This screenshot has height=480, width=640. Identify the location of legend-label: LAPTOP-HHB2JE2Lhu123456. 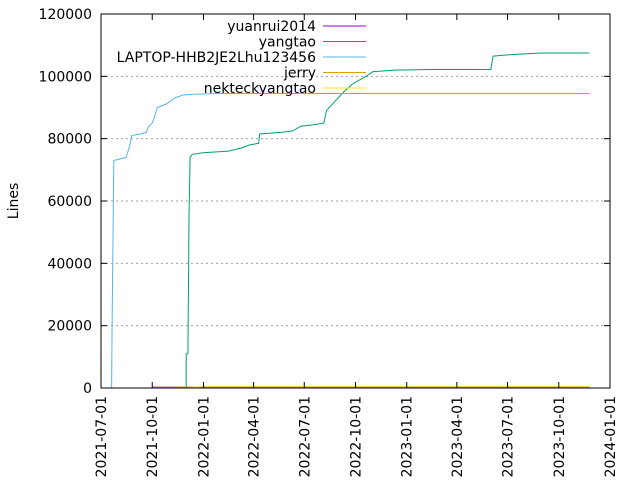
(216, 58).